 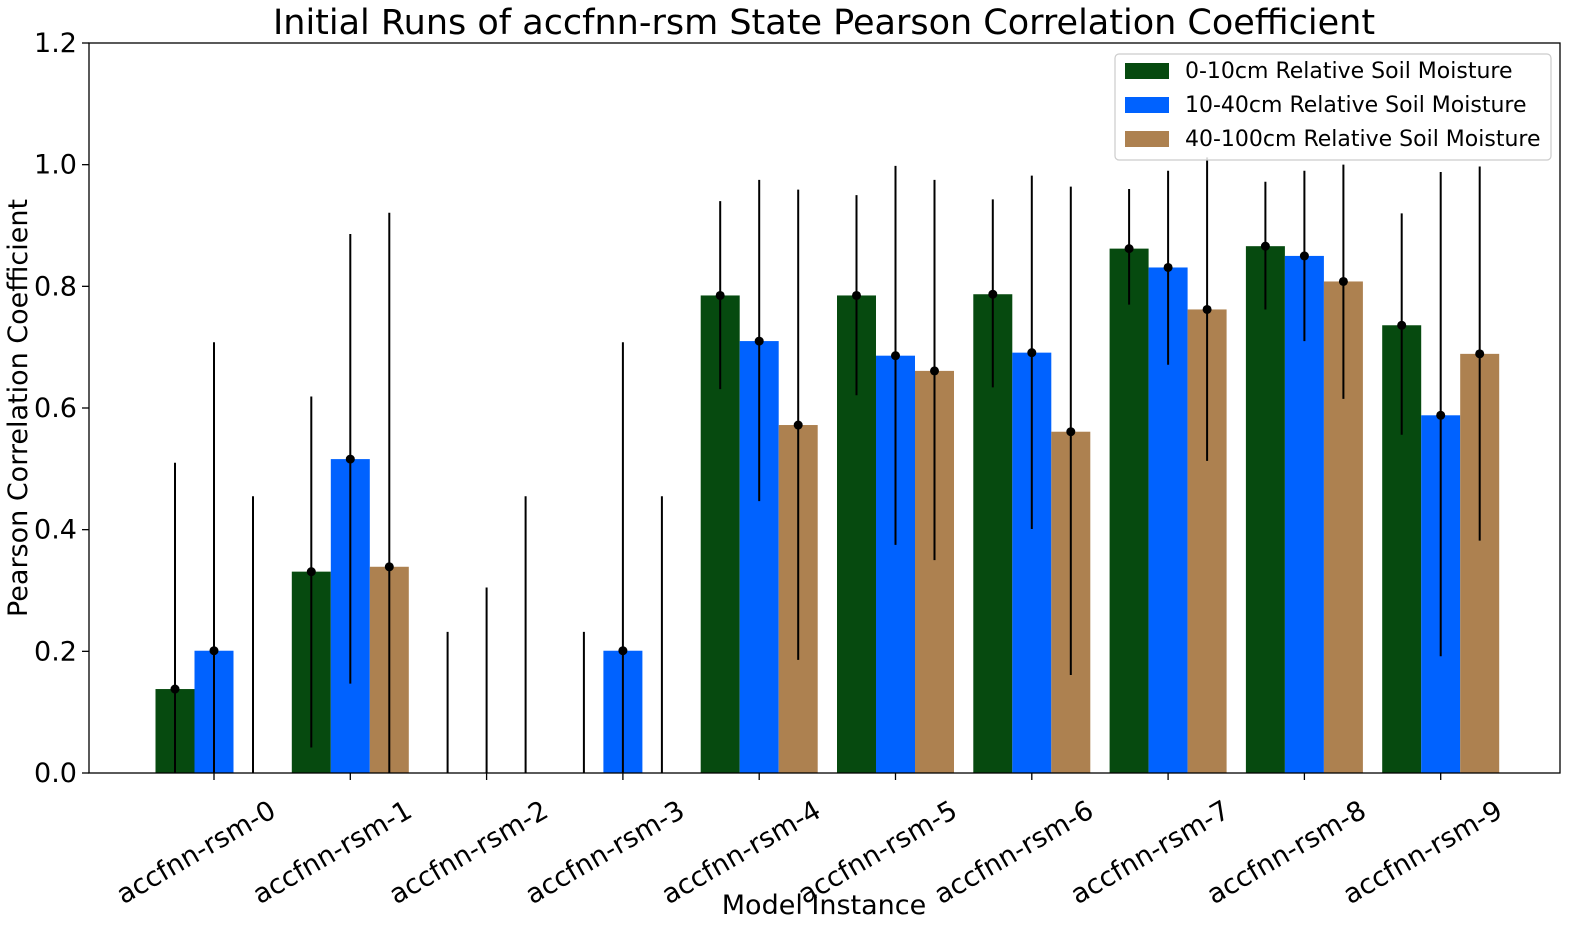 What do you see at coordinates (55, 530) in the screenshot?
I see `y-tick-label: 0.4` at bounding box center [55, 530].